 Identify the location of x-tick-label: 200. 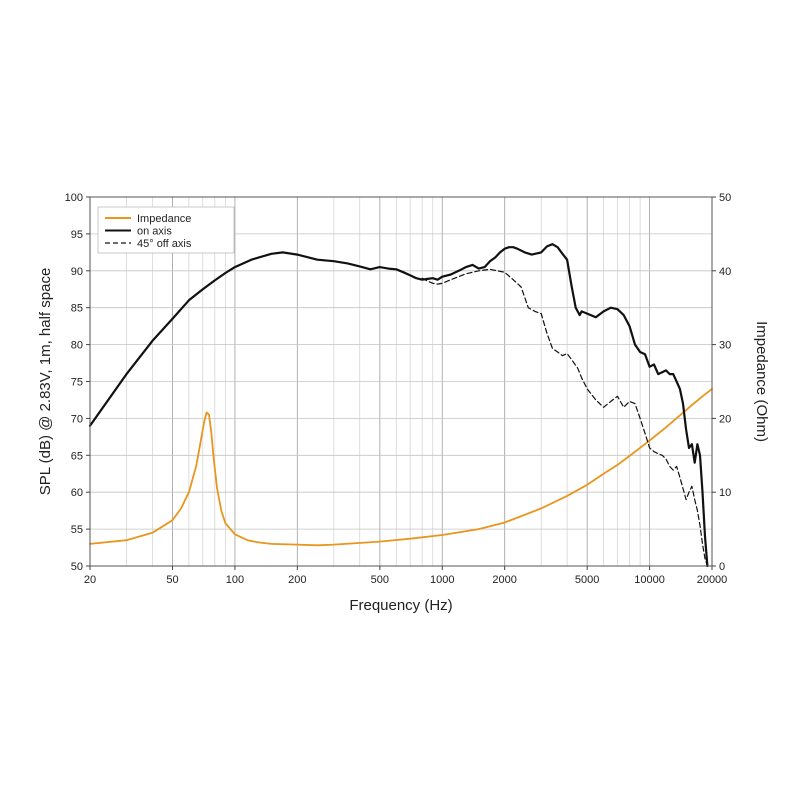
(297, 580).